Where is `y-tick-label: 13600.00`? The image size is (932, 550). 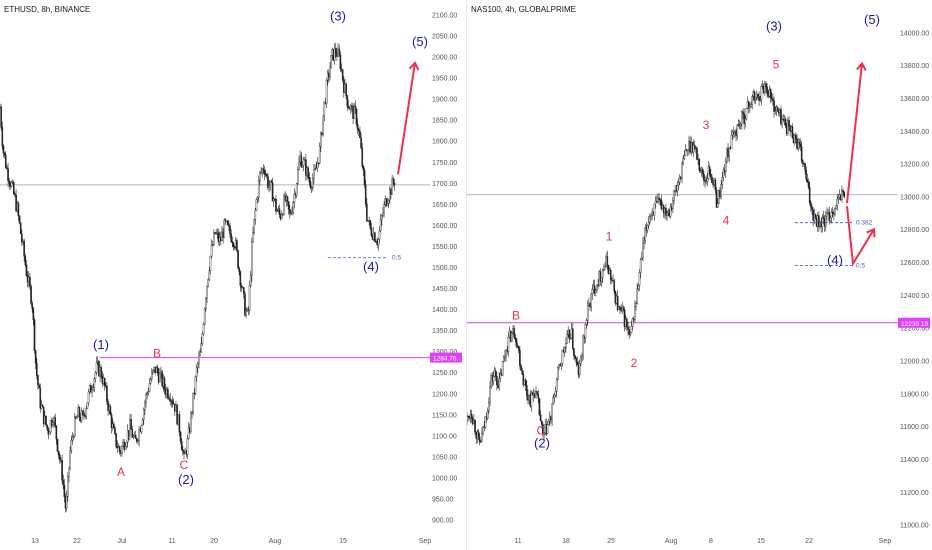
y-tick-label: 13600.00 is located at coordinates (914, 99).